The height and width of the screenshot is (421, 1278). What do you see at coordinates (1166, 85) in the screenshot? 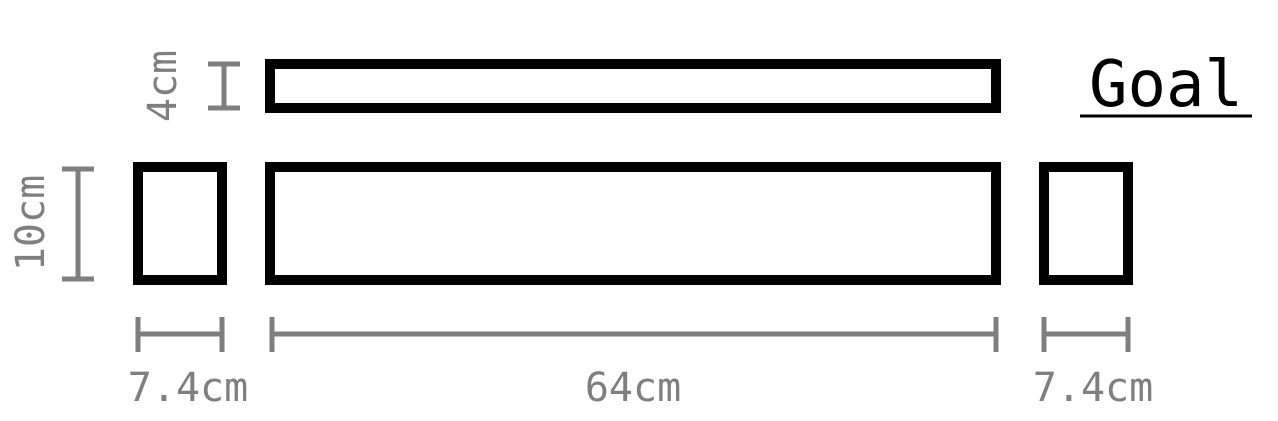
I see `goal-label: Goal` at bounding box center [1166, 85].